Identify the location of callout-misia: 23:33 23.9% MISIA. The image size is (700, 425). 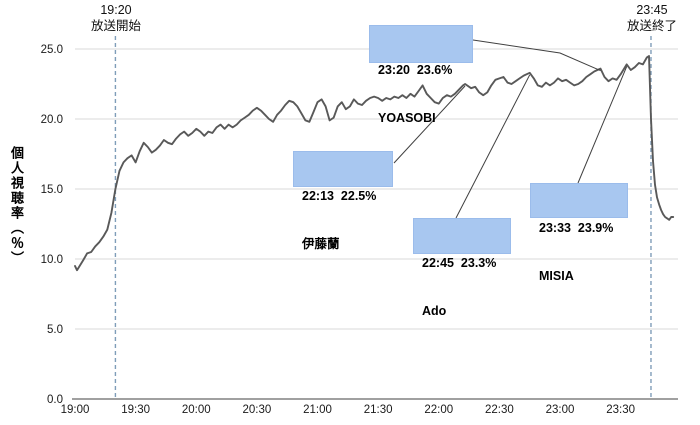
(579, 233).